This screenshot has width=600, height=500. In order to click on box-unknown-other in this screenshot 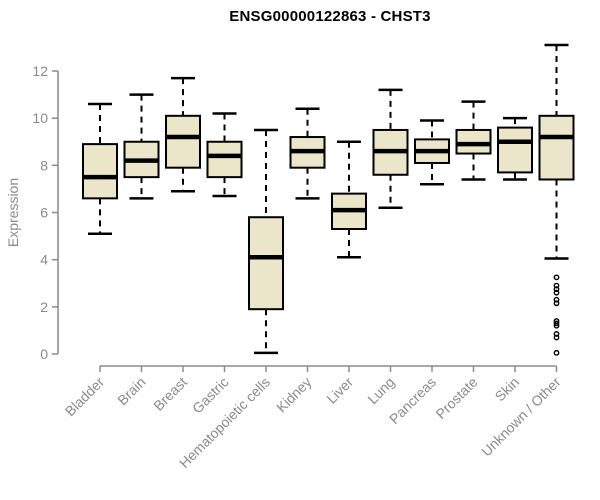, I will do `click(556, 199)`.